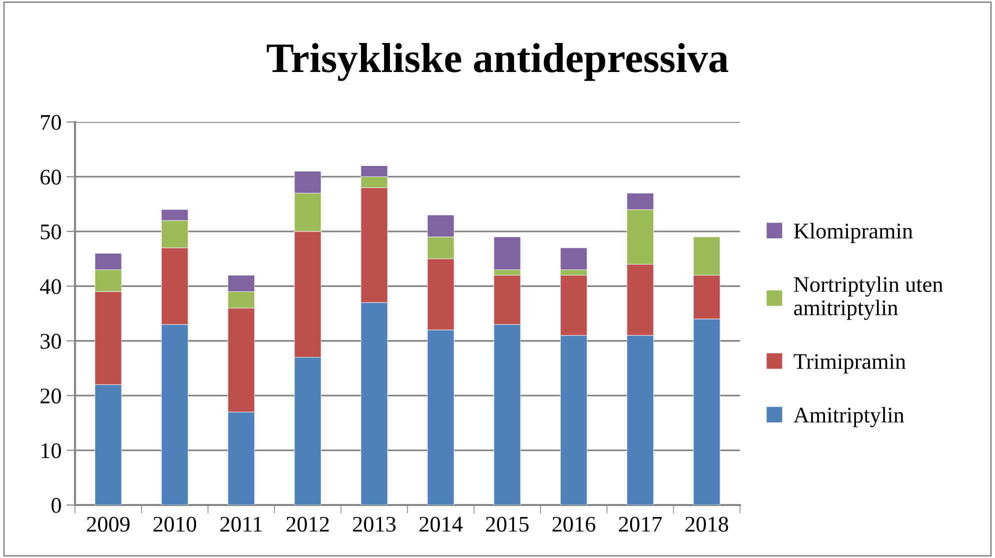 This screenshot has height=558, width=995. I want to click on x-tick-label: 2014, so click(441, 524).